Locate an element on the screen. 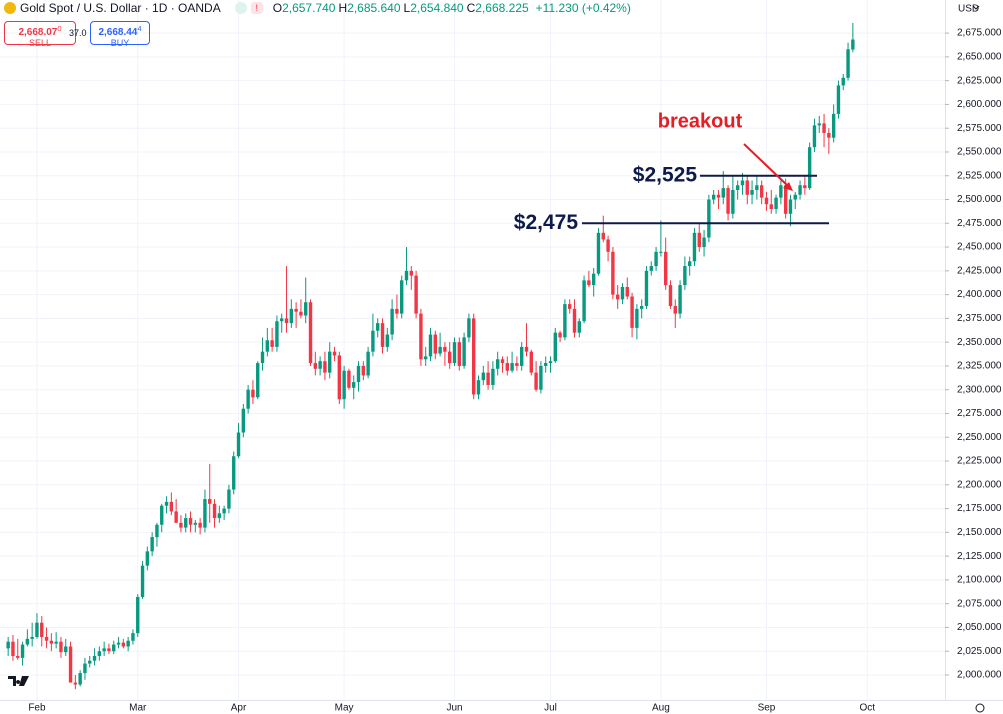 This screenshot has width=1003, height=714. ohlc-key: O is located at coordinates (277, 8).